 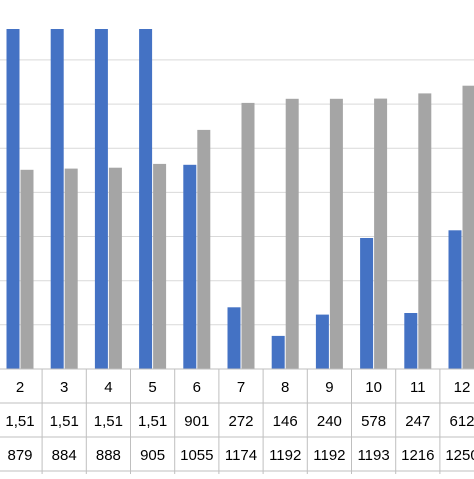 What do you see at coordinates (241, 455) in the screenshot?
I see `table-value-row-2: 1174` at bounding box center [241, 455].